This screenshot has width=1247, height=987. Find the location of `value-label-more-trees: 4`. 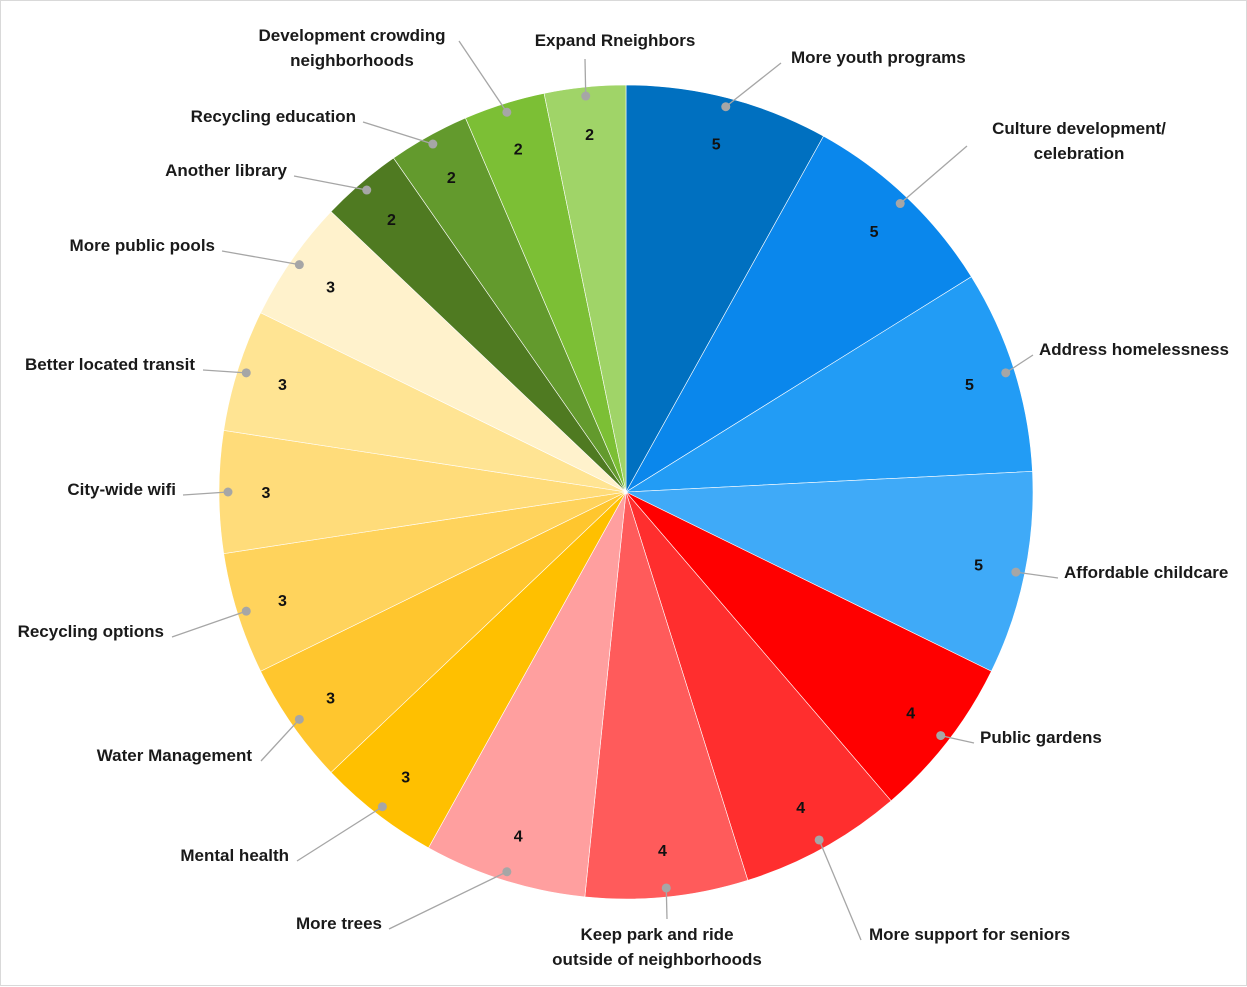

value-label-more-trees: 4 is located at coordinates (518, 836).